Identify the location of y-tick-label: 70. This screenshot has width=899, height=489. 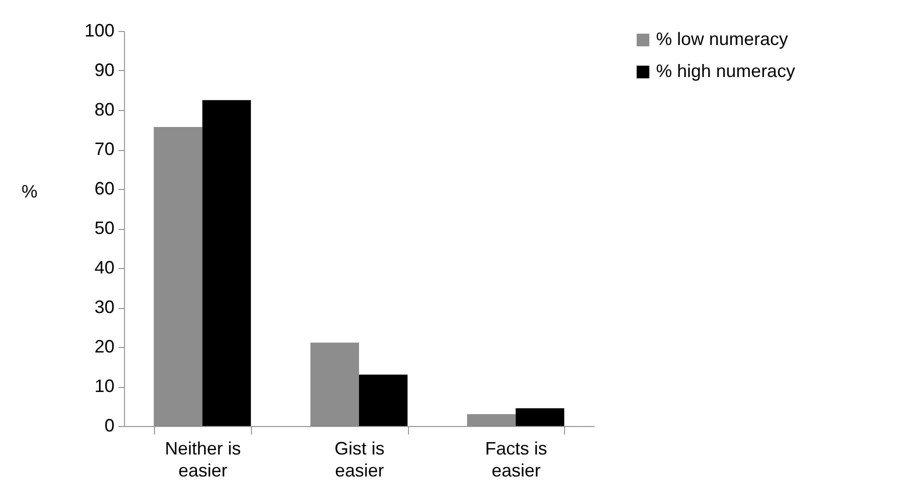
(104, 149).